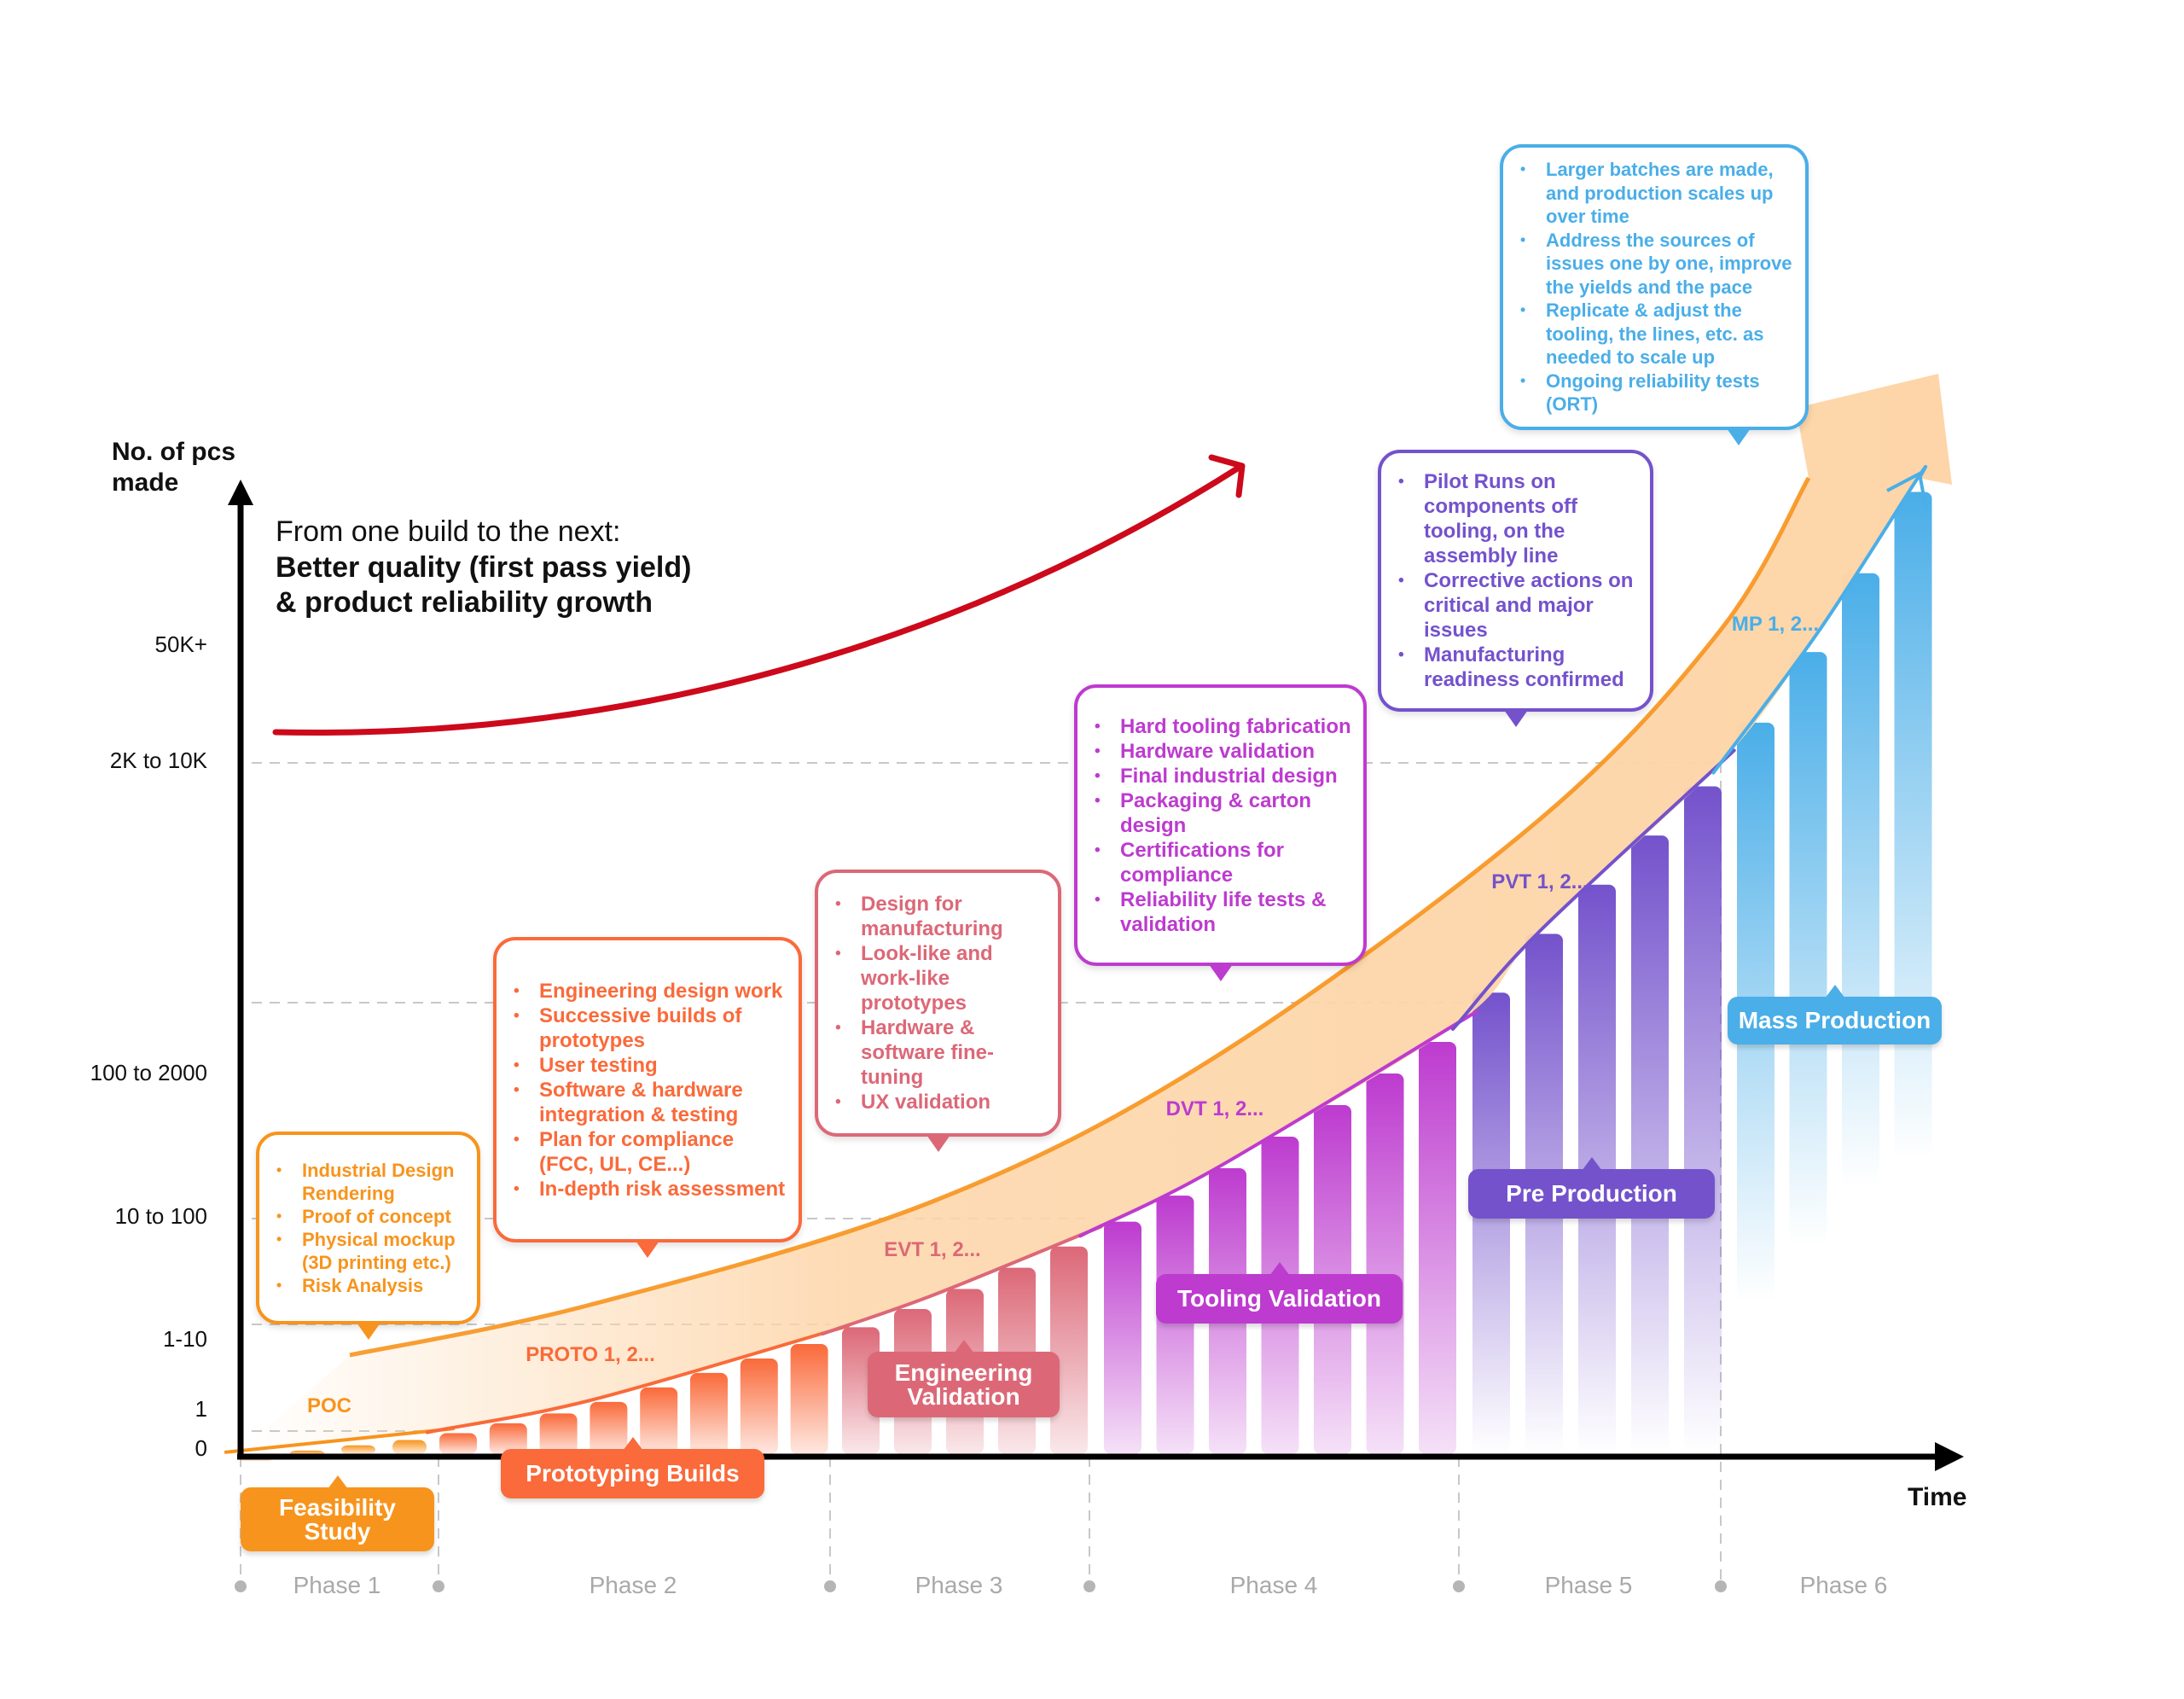 Image resolution: width=2184 pixels, height=1699 pixels. What do you see at coordinates (1949, 1456) in the screenshot?
I see `x-axis-arrowhead` at bounding box center [1949, 1456].